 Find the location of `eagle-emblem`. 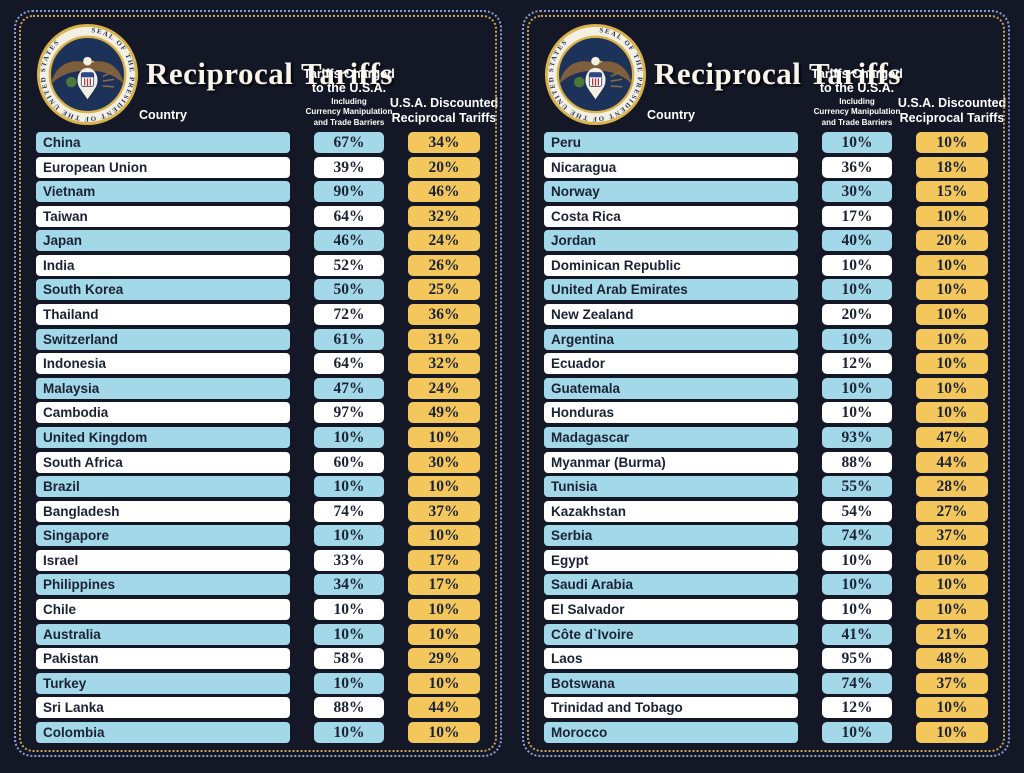

eagle-emblem is located at coordinates (87, 78).